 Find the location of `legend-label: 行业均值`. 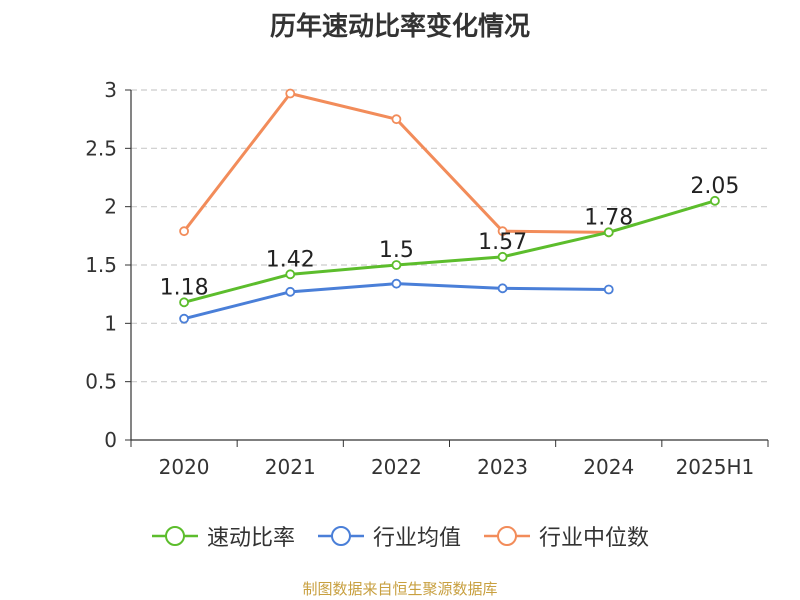

legend-label: 行业均值 is located at coordinates (416, 538).